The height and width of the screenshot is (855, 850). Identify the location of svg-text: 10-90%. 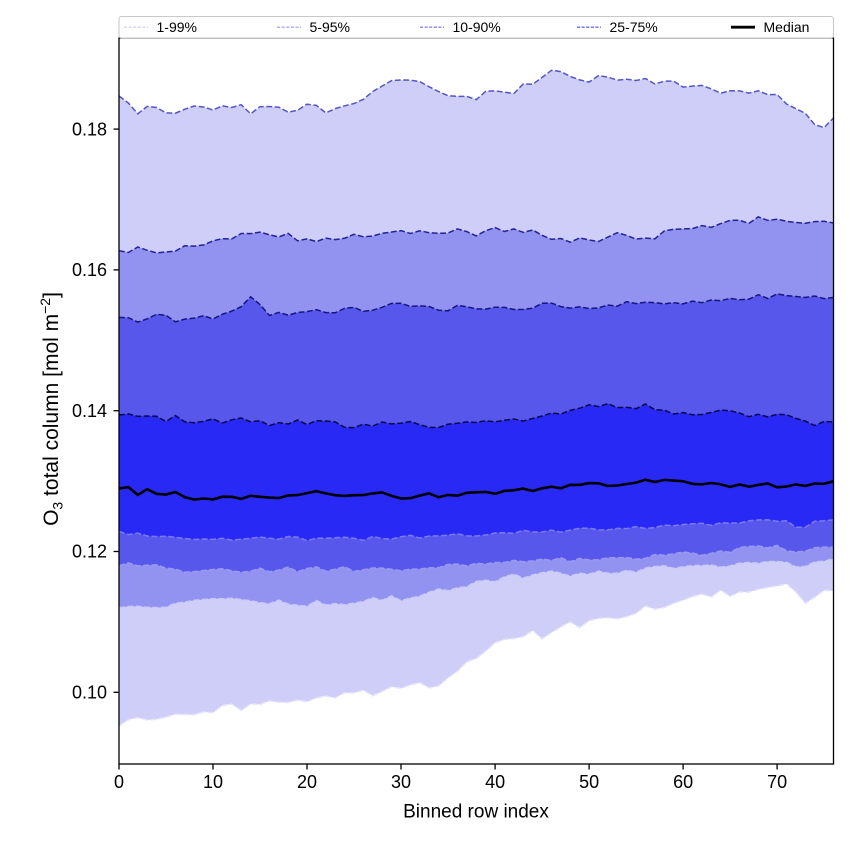
(477, 27).